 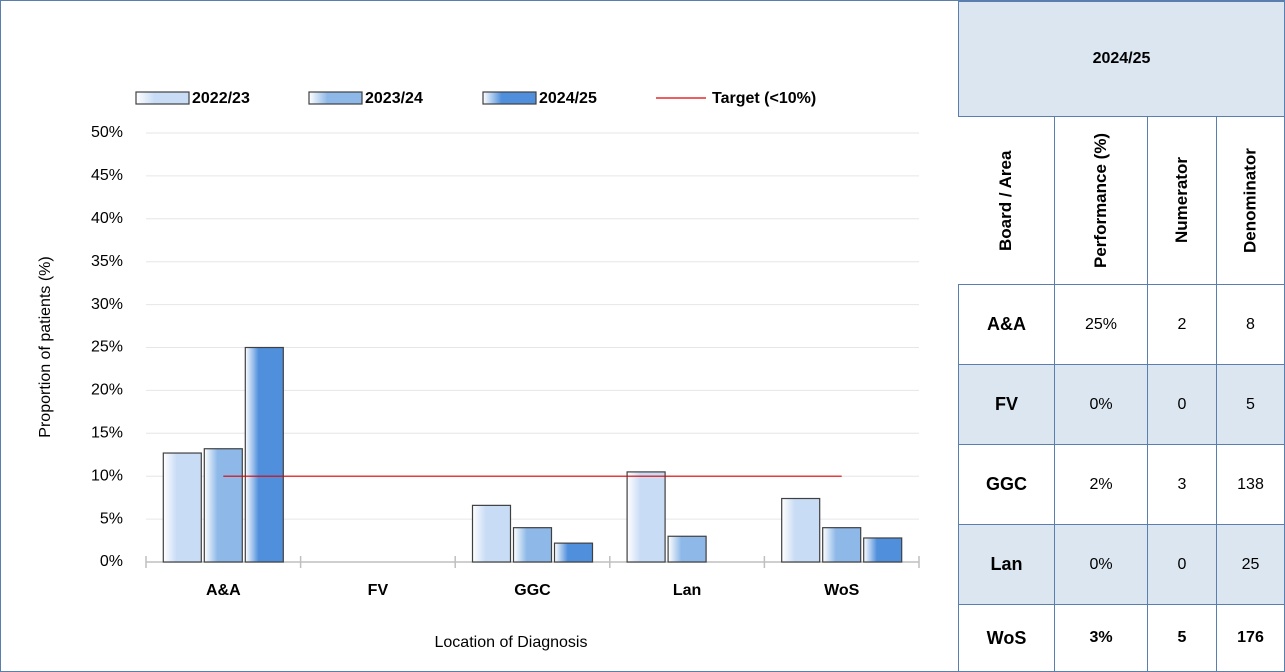 I want to click on table-cell: 2, so click(x=1181, y=324).